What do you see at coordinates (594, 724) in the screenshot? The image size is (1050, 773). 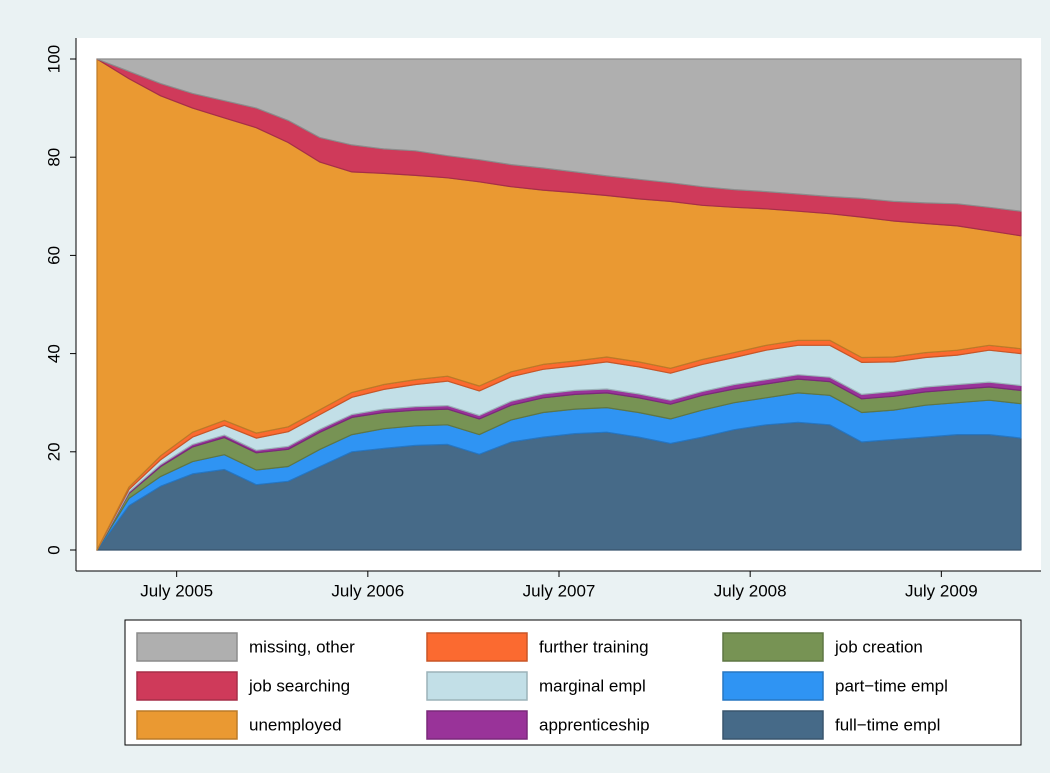 I see `legend-label: apprenticeship` at bounding box center [594, 724].